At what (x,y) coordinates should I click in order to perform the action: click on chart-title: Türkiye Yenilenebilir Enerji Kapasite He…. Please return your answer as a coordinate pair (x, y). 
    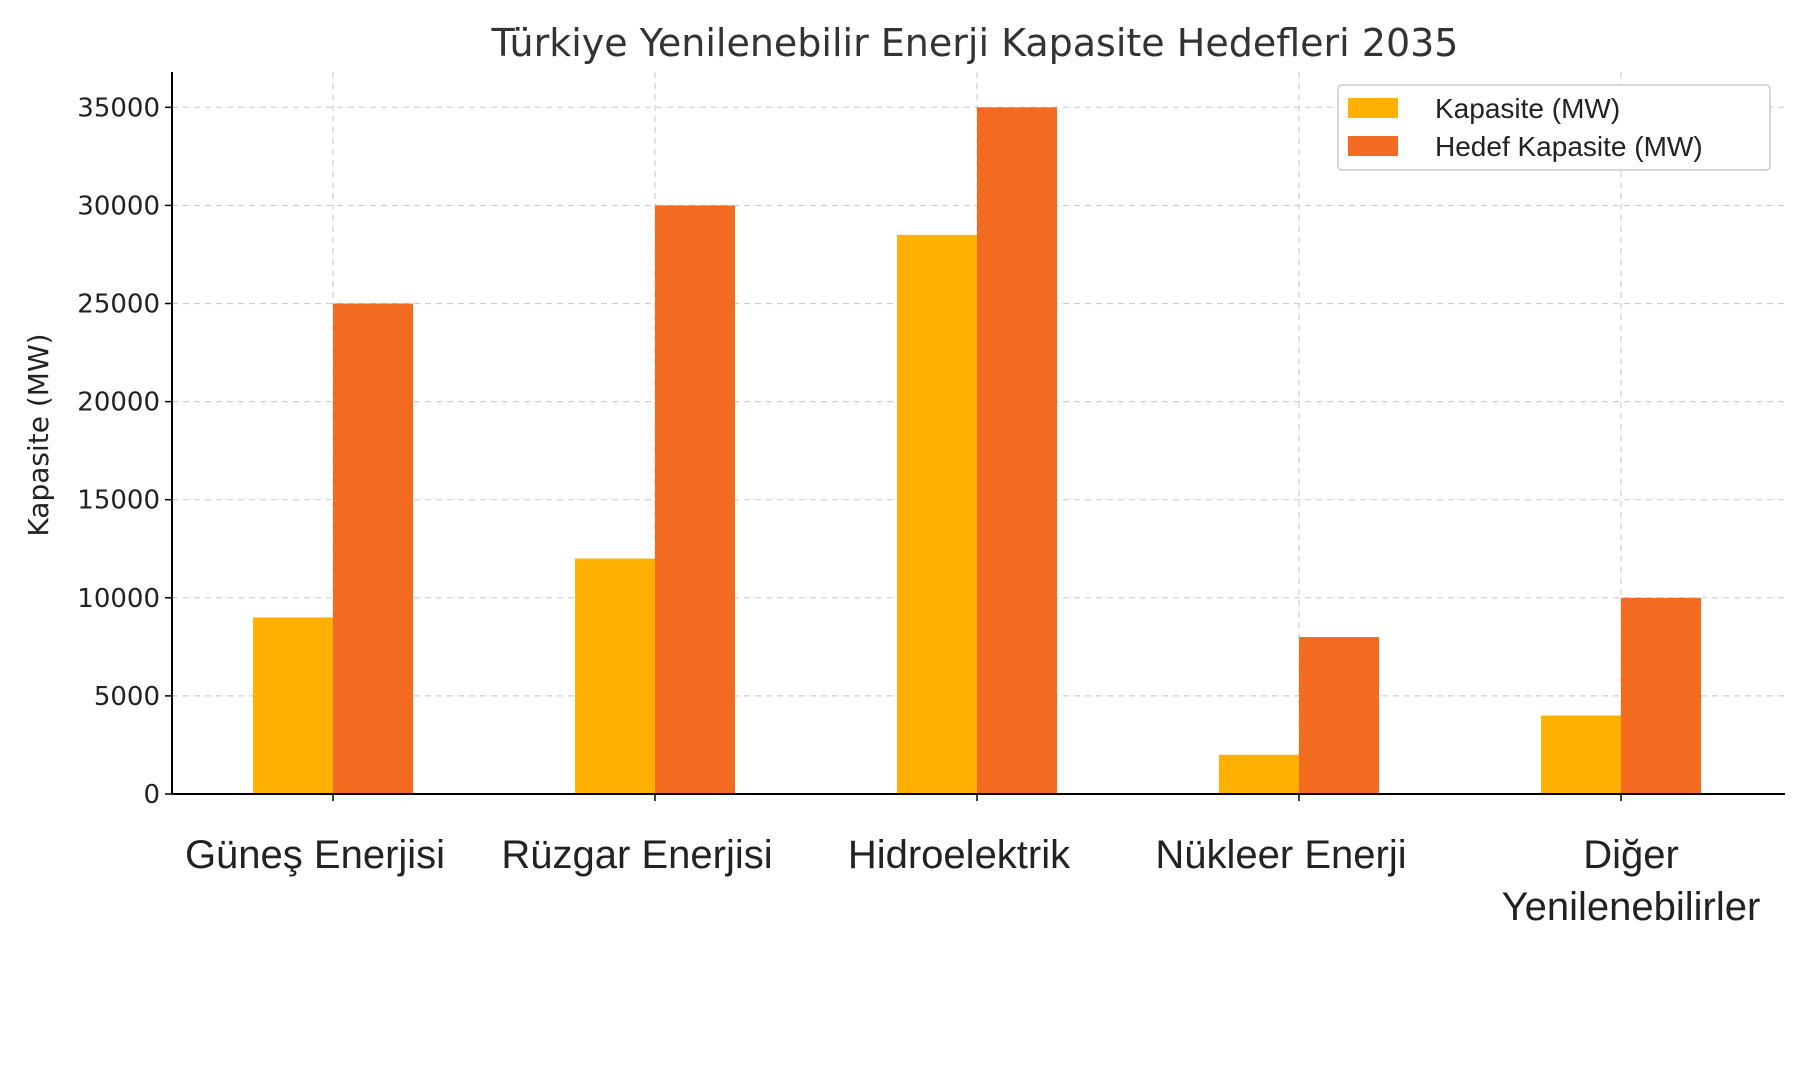
    Looking at the image, I should click on (975, 43).